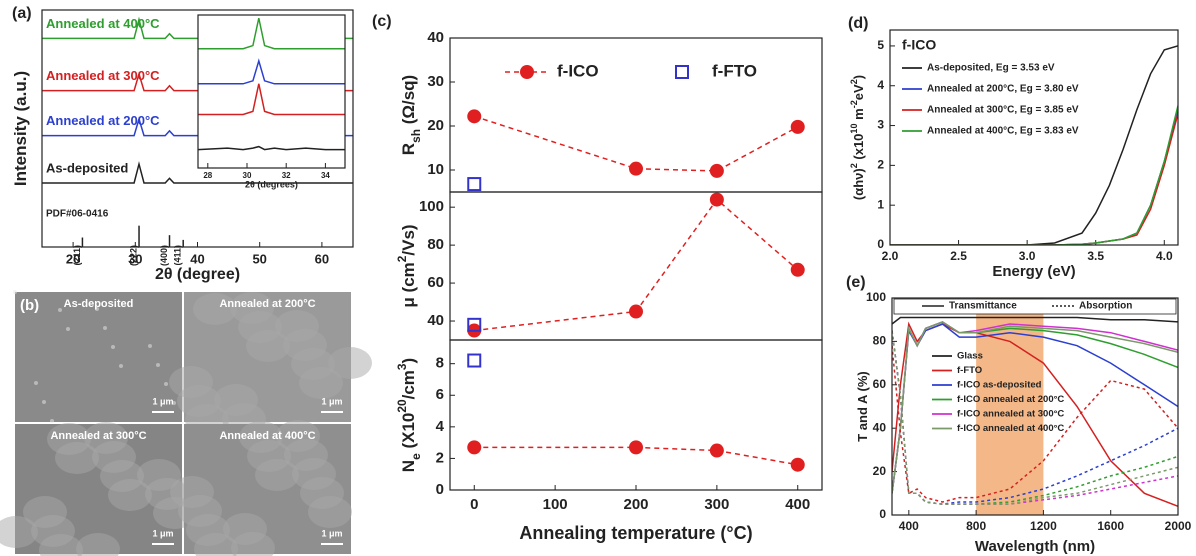 The image size is (1196, 556). What do you see at coordinates (103, 23) in the screenshot?
I see `legend-label: Annealed at 400°C` at bounding box center [103, 23].